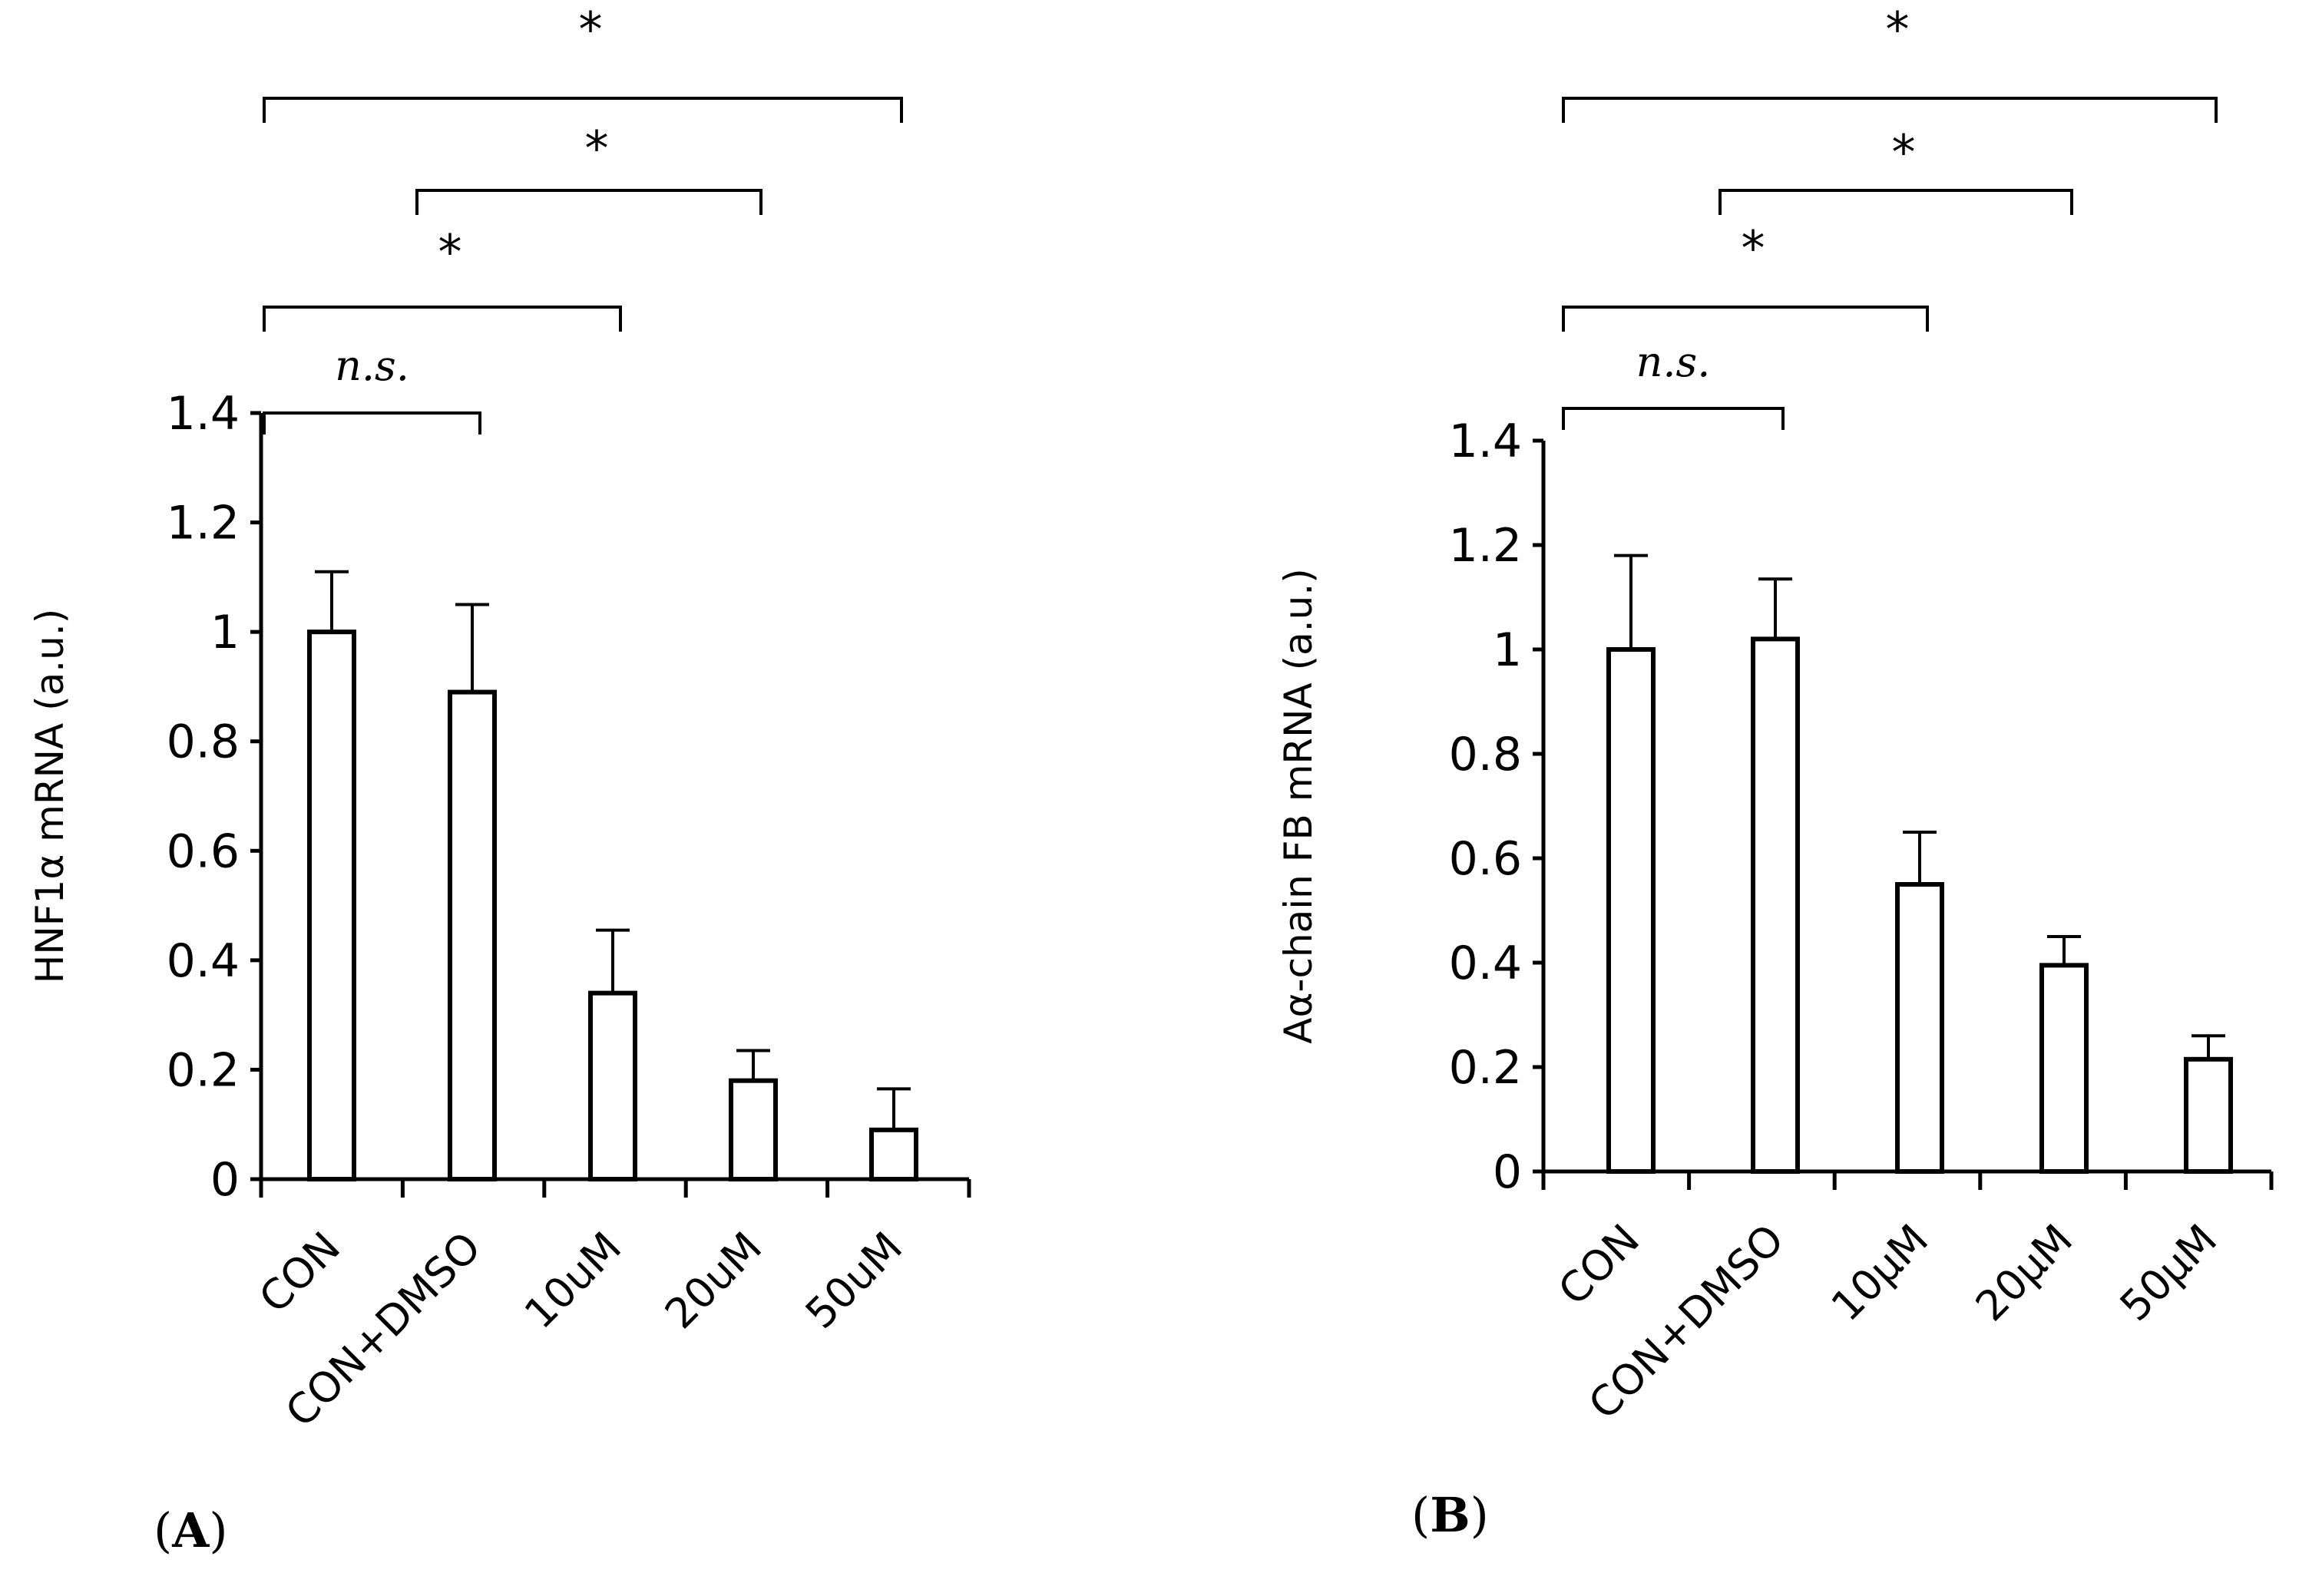  Describe the element at coordinates (50, 796) in the screenshot. I see `y-axis-title: HNF1α mRNA (a.u.)` at that location.